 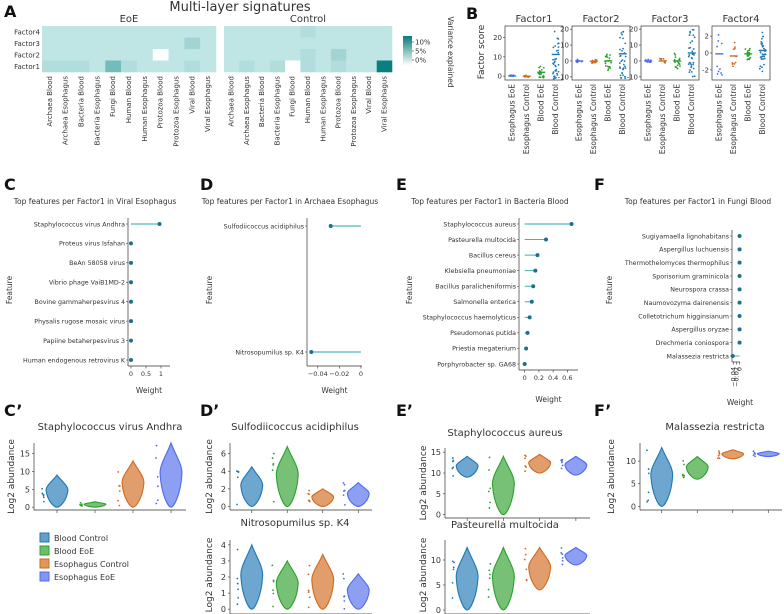 I want to click on lollipop-x-tick-label: −0.04, so click(x=318, y=374).